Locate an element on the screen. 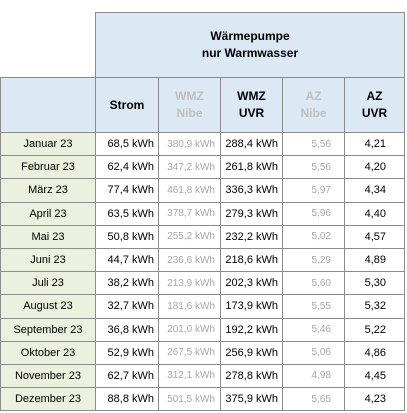  value-cell: 5,02 is located at coordinates (313, 236).